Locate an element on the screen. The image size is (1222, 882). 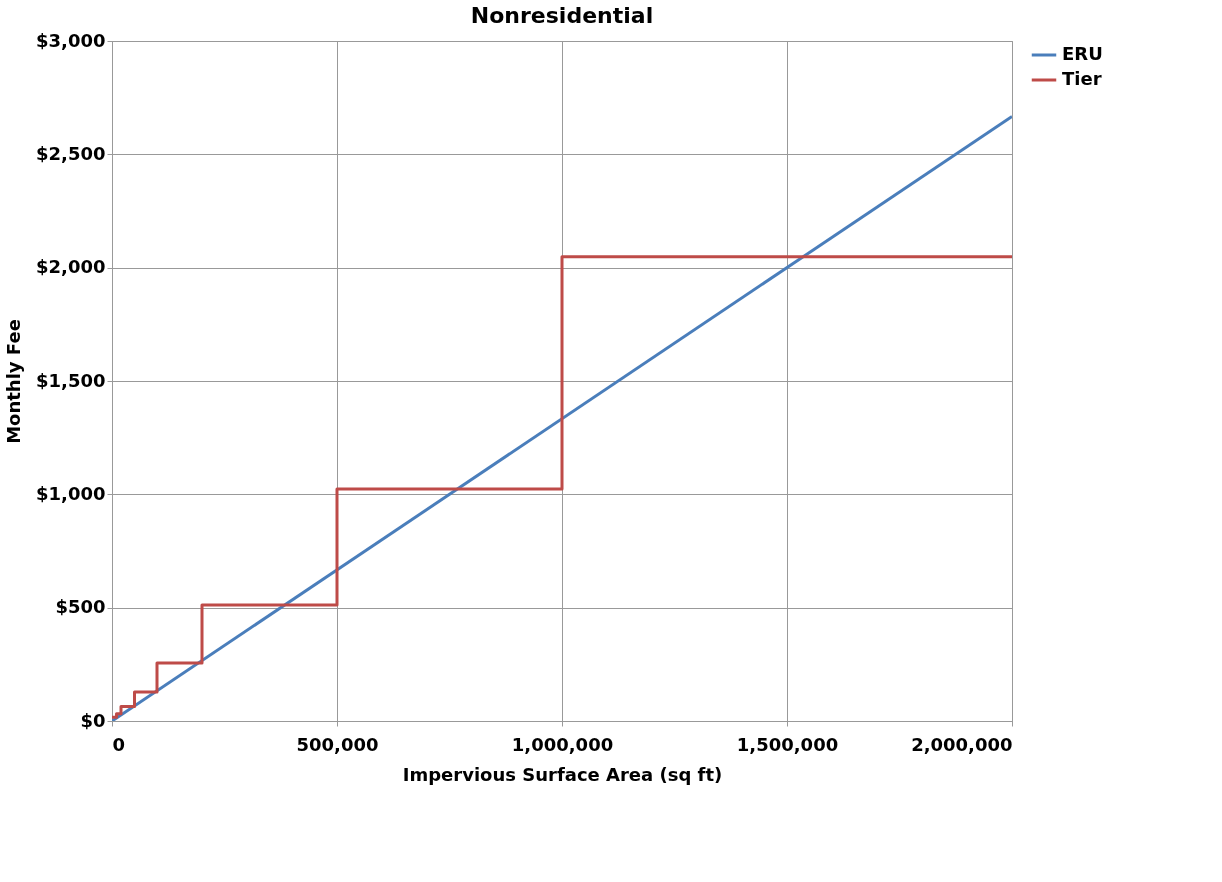
x-tick-label: 500,000 is located at coordinates (337, 744).